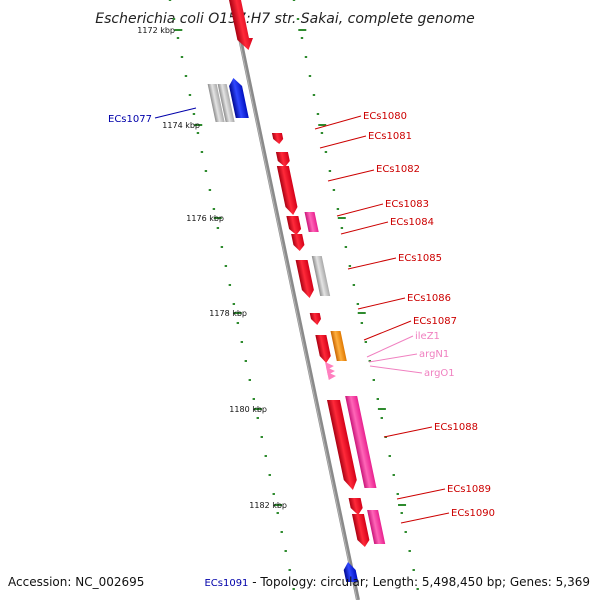  What do you see at coordinates (226, 583) in the screenshot?
I see `gene-label-ecs1091: ECs1091` at bounding box center [226, 583].